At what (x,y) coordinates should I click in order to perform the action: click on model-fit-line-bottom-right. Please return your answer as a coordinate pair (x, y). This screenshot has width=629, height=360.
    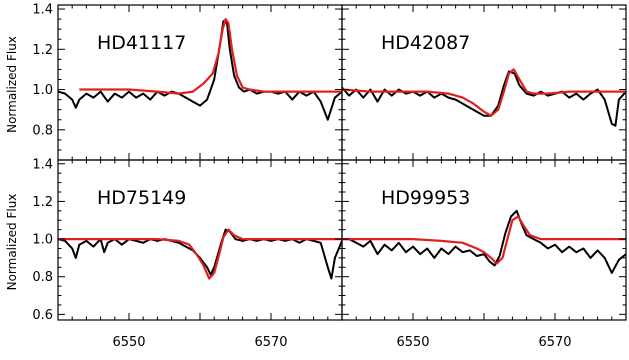
    Looking at the image, I should click on (484, 240).